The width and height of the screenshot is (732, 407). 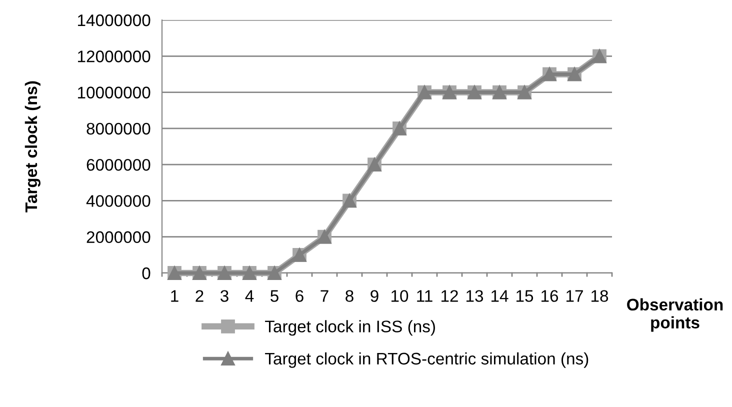 What do you see at coordinates (200, 296) in the screenshot?
I see `x-tick-label: 2` at bounding box center [200, 296].